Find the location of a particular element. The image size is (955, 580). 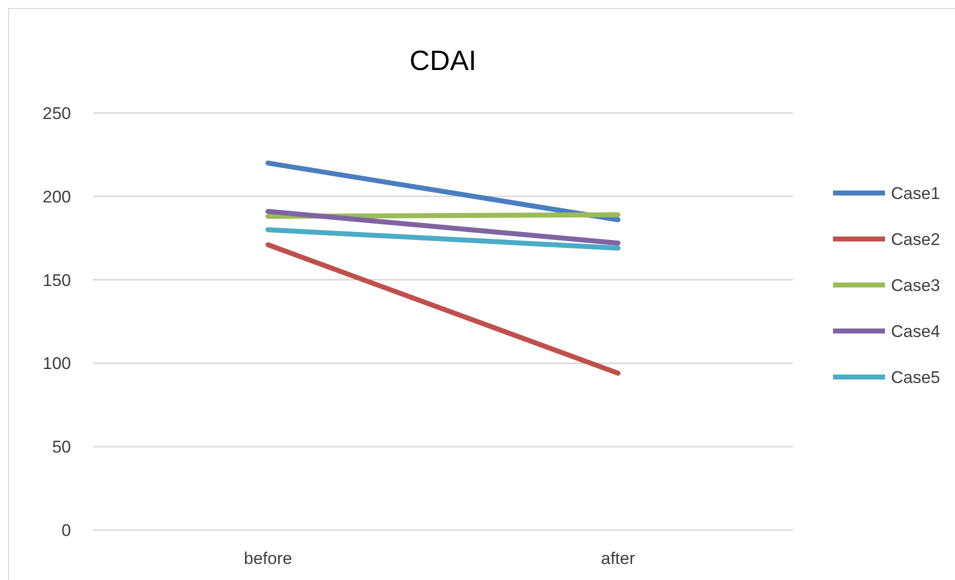

y-tick-label: 0 is located at coordinates (66, 530).